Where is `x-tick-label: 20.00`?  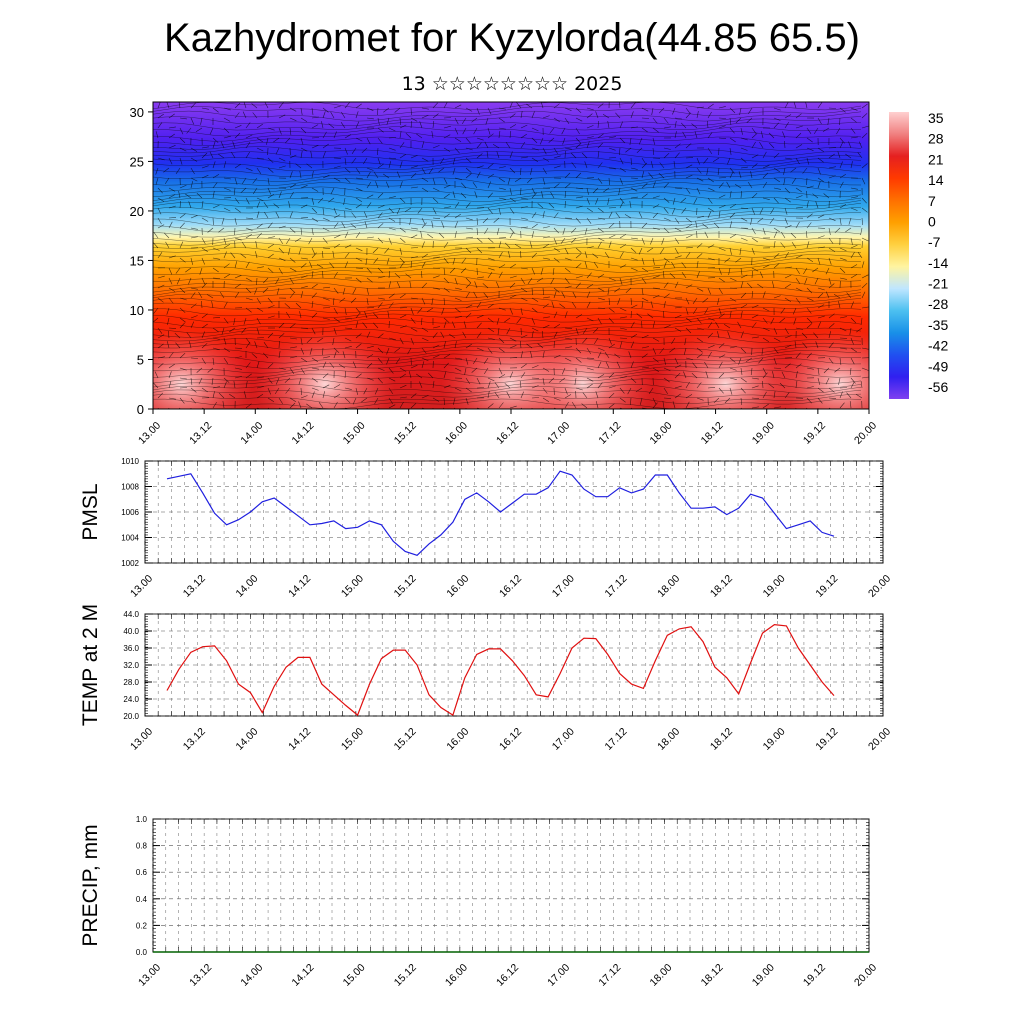 x-tick-label: 20.00 is located at coordinates (879, 739).